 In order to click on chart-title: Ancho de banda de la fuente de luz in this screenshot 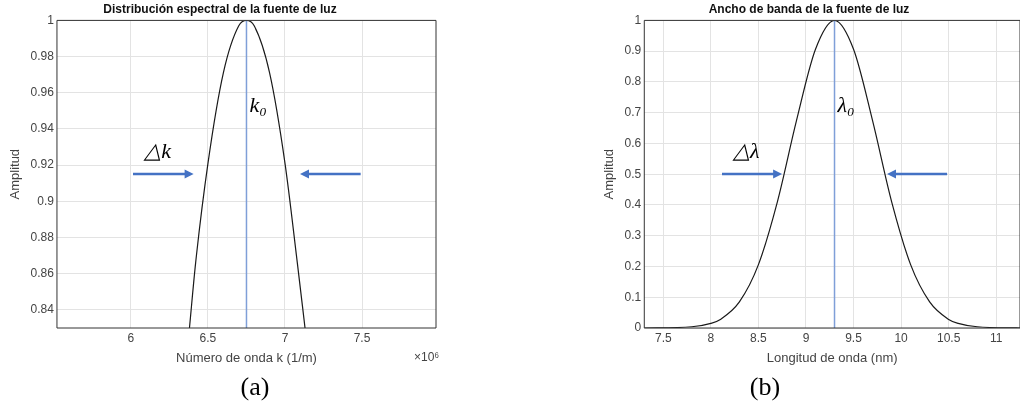, I will do `click(809, 8)`.